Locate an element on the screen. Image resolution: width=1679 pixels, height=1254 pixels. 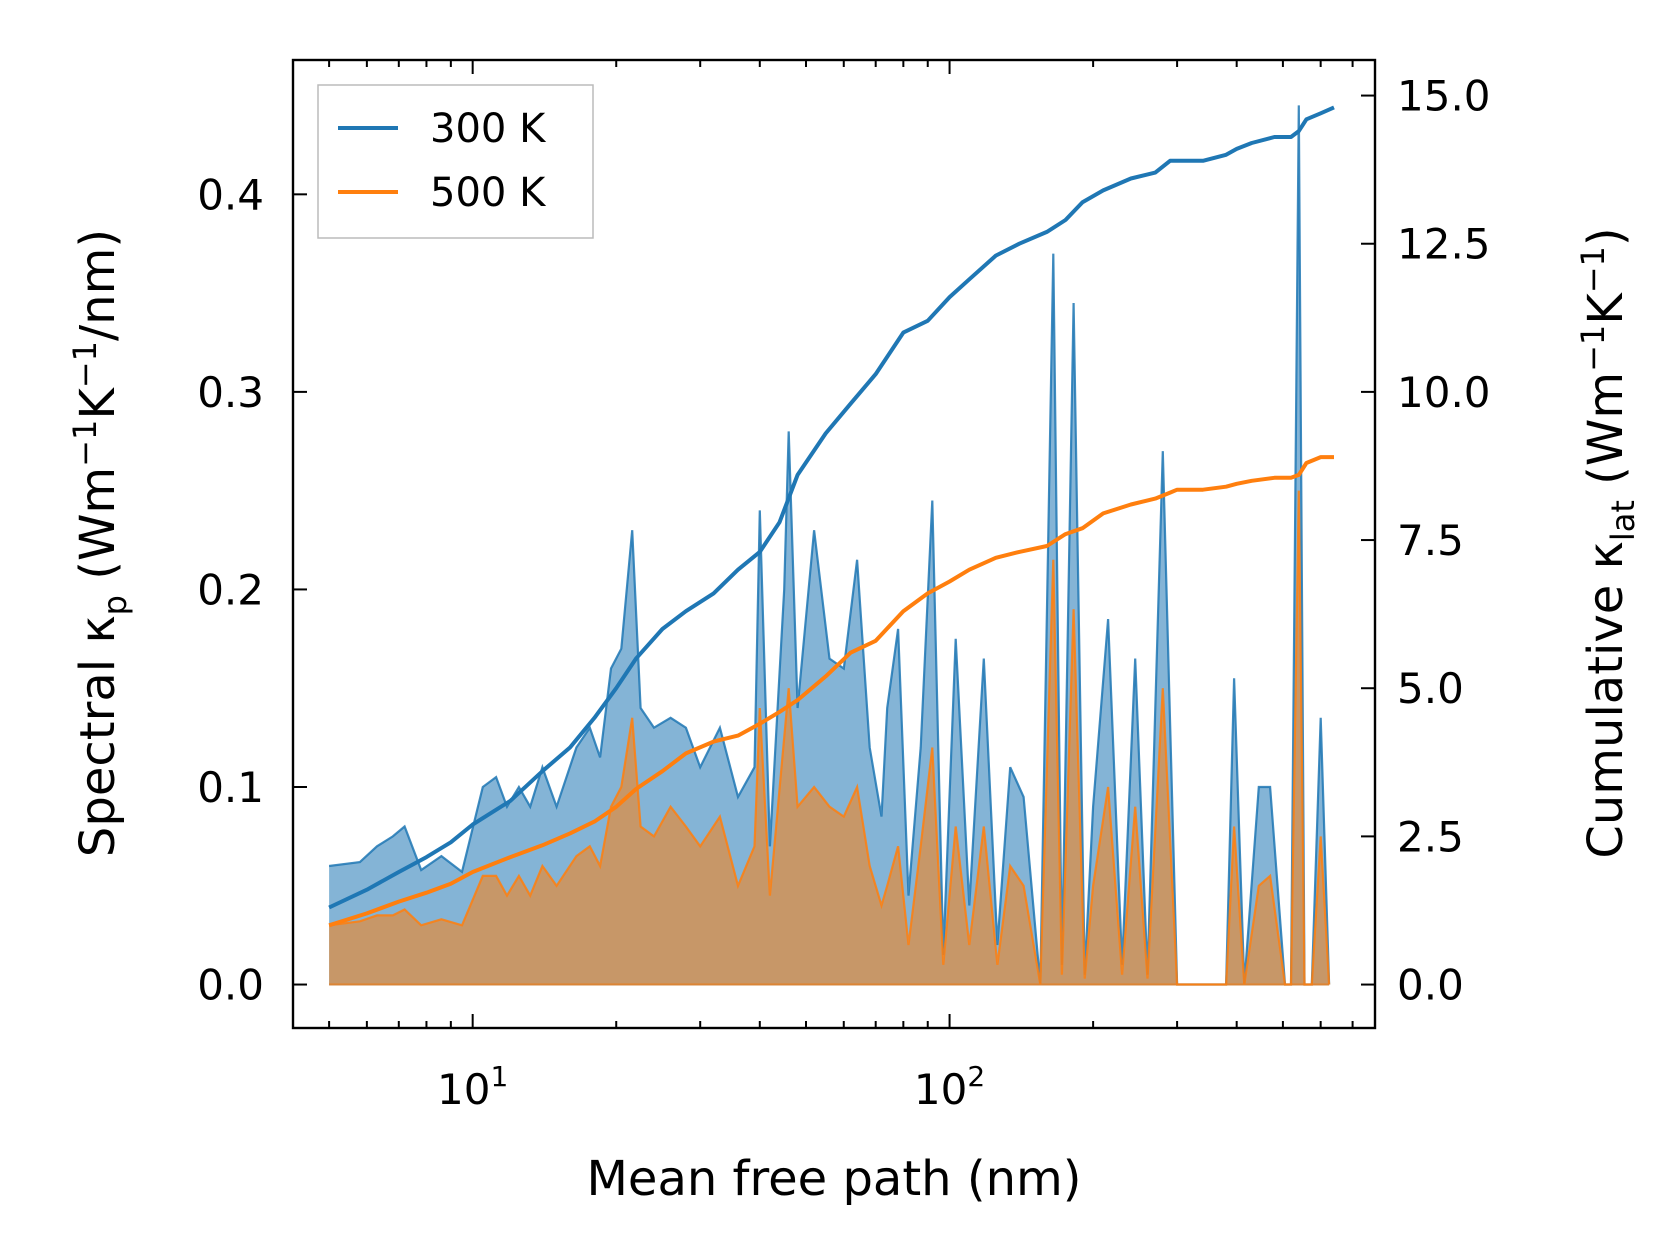
x-tick-label: 10¹ is located at coordinates (472, 1087).